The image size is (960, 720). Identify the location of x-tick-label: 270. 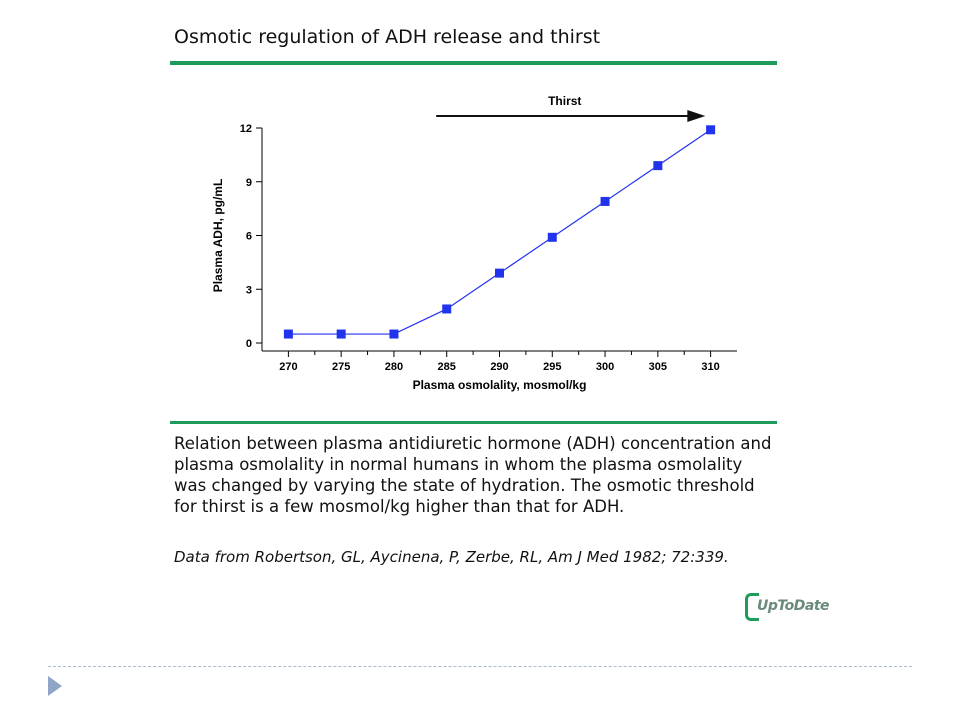
(288, 367).